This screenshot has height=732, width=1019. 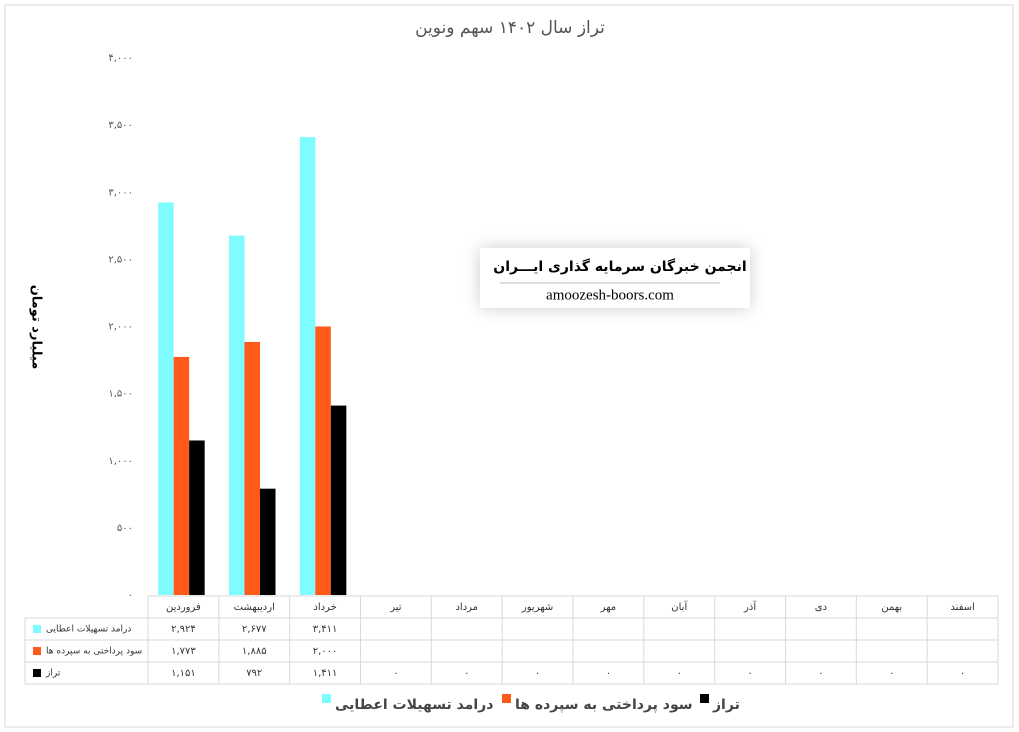 What do you see at coordinates (254, 629) in the screenshot?
I see `table-value: ۲,۶۷۷` at bounding box center [254, 629].